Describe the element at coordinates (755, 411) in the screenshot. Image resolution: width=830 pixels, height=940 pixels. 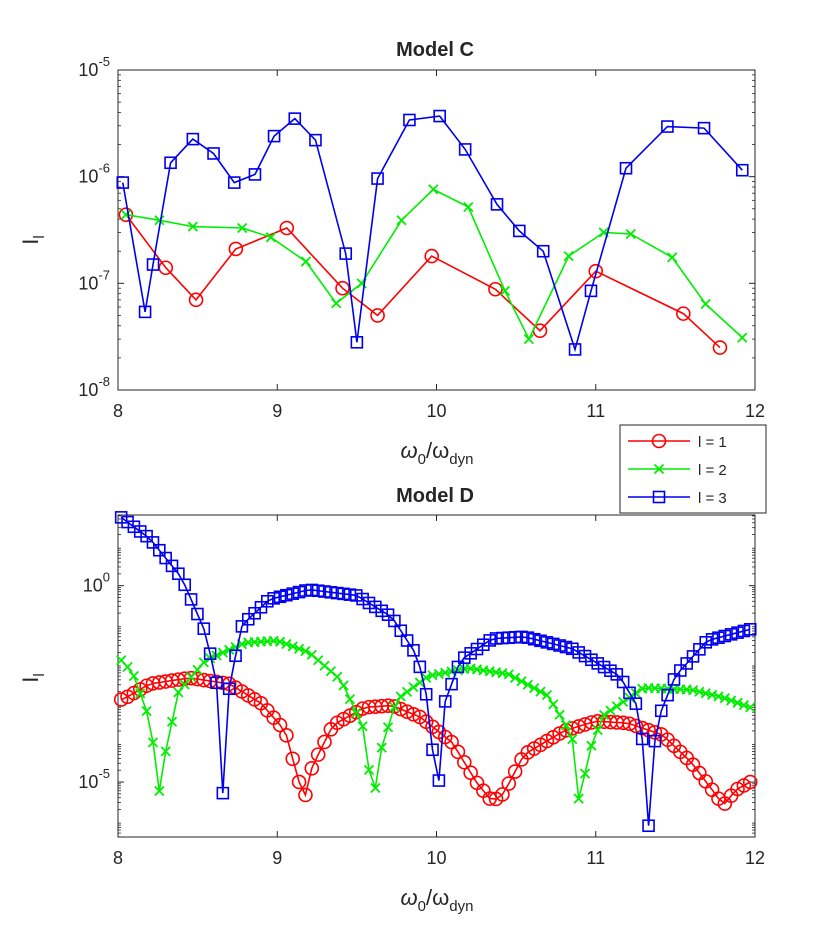
I see `xtick-label-12: 12` at that location.